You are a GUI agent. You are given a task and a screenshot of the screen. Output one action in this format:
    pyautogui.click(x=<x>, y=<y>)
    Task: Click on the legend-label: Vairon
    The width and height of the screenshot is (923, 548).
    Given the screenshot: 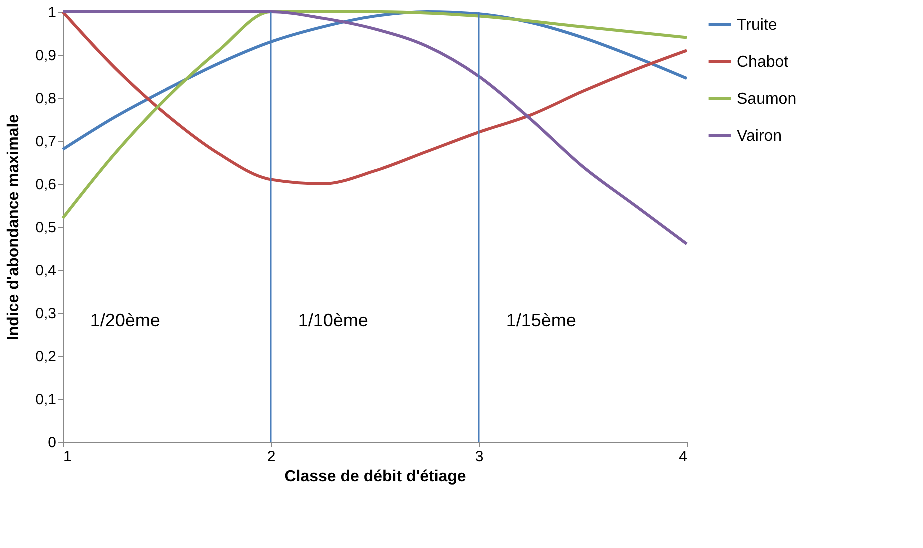 What is the action you would take?
    pyautogui.click(x=759, y=136)
    